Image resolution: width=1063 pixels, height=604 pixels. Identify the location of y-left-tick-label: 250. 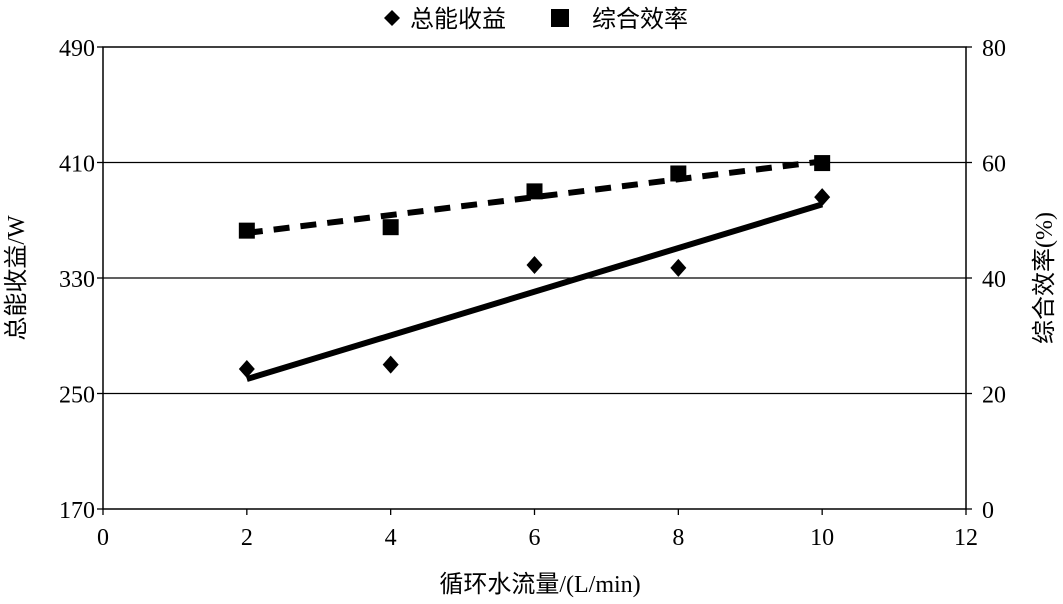
(77, 396).